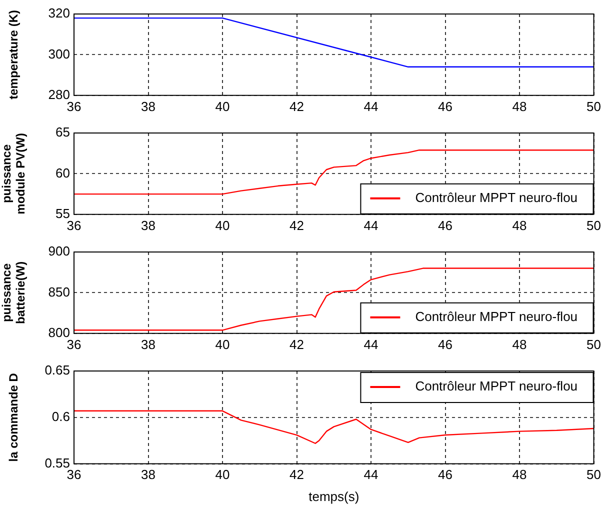  I want to click on y-tick-label: 320, so click(59, 13).